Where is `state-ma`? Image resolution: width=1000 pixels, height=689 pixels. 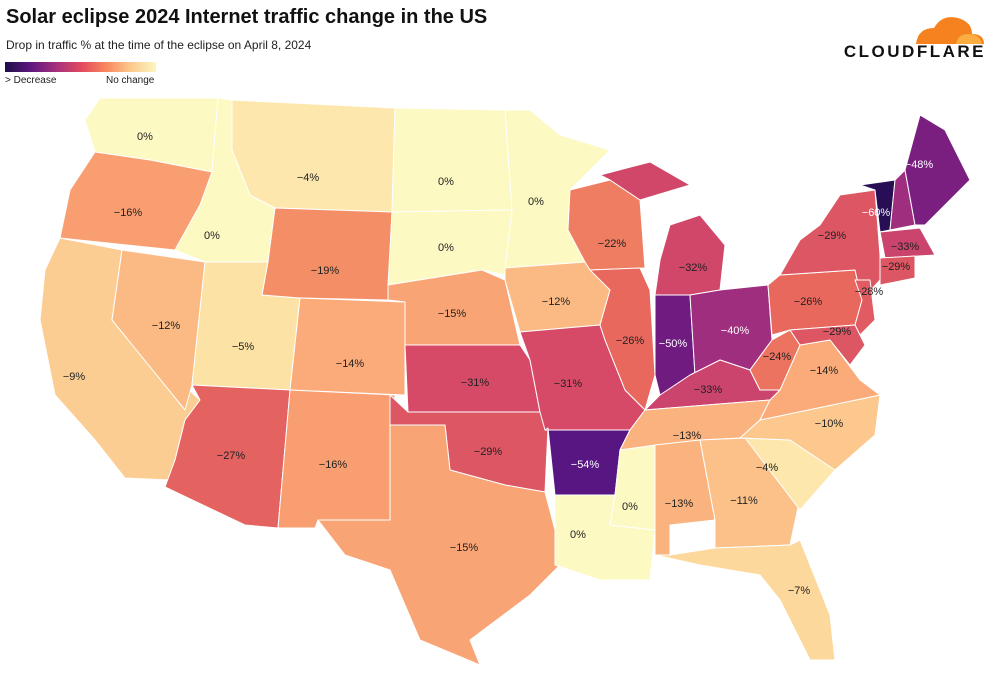 state-ma is located at coordinates (907, 243).